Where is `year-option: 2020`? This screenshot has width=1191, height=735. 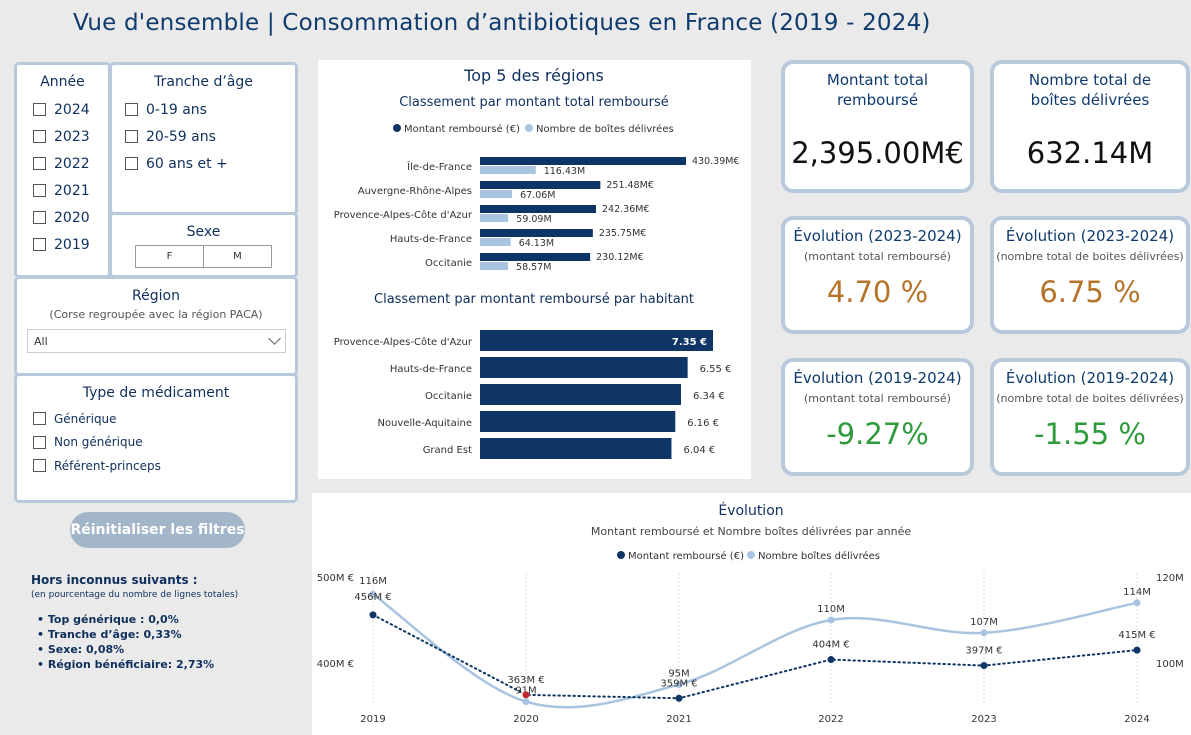
year-option: 2020 is located at coordinates (70, 217).